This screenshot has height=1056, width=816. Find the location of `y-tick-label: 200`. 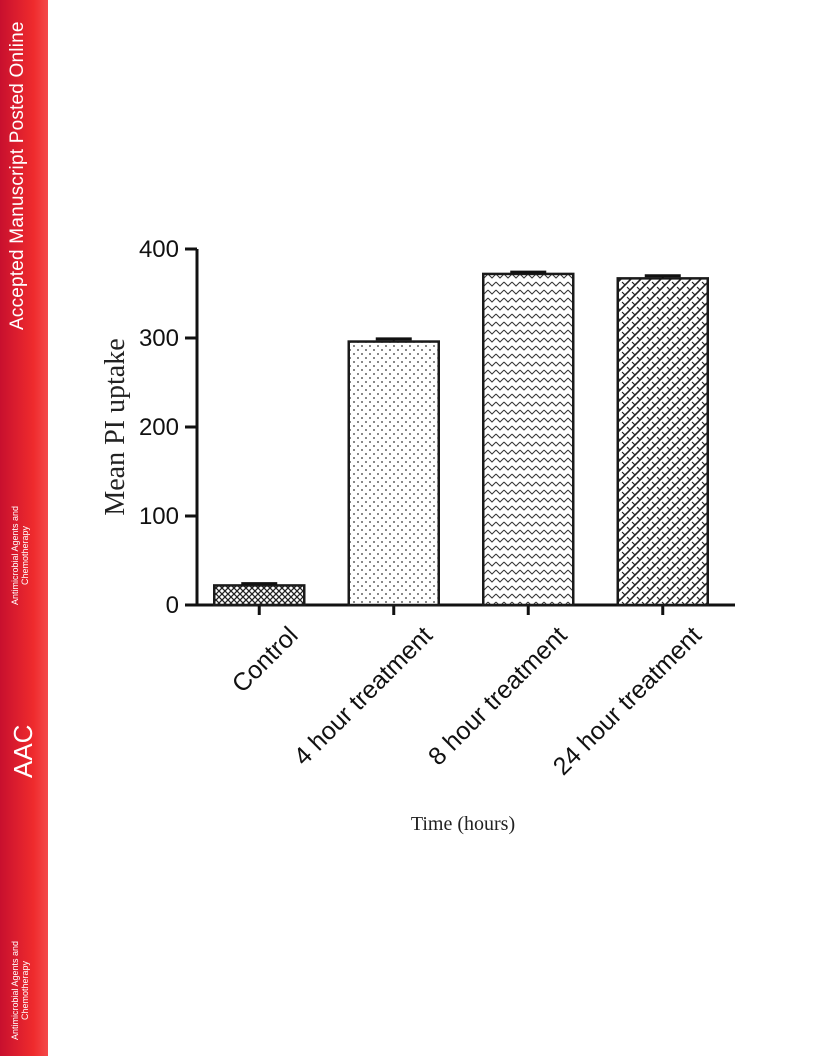

y-tick-label: 200 is located at coordinates (159, 427).